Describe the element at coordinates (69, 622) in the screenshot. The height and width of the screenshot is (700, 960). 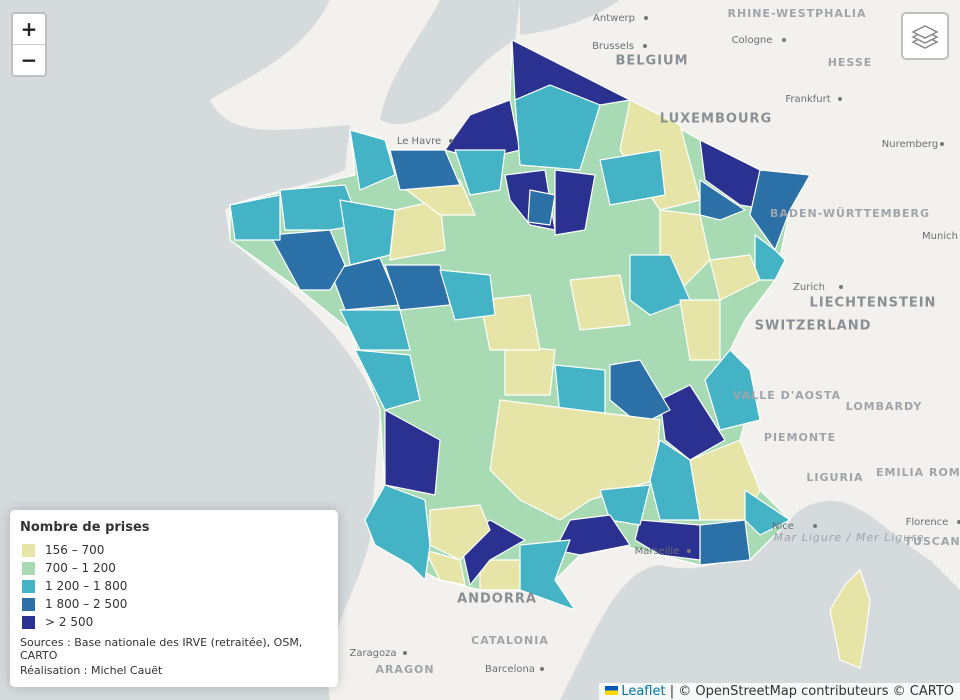
I see `legend-label: > 2 500` at that location.